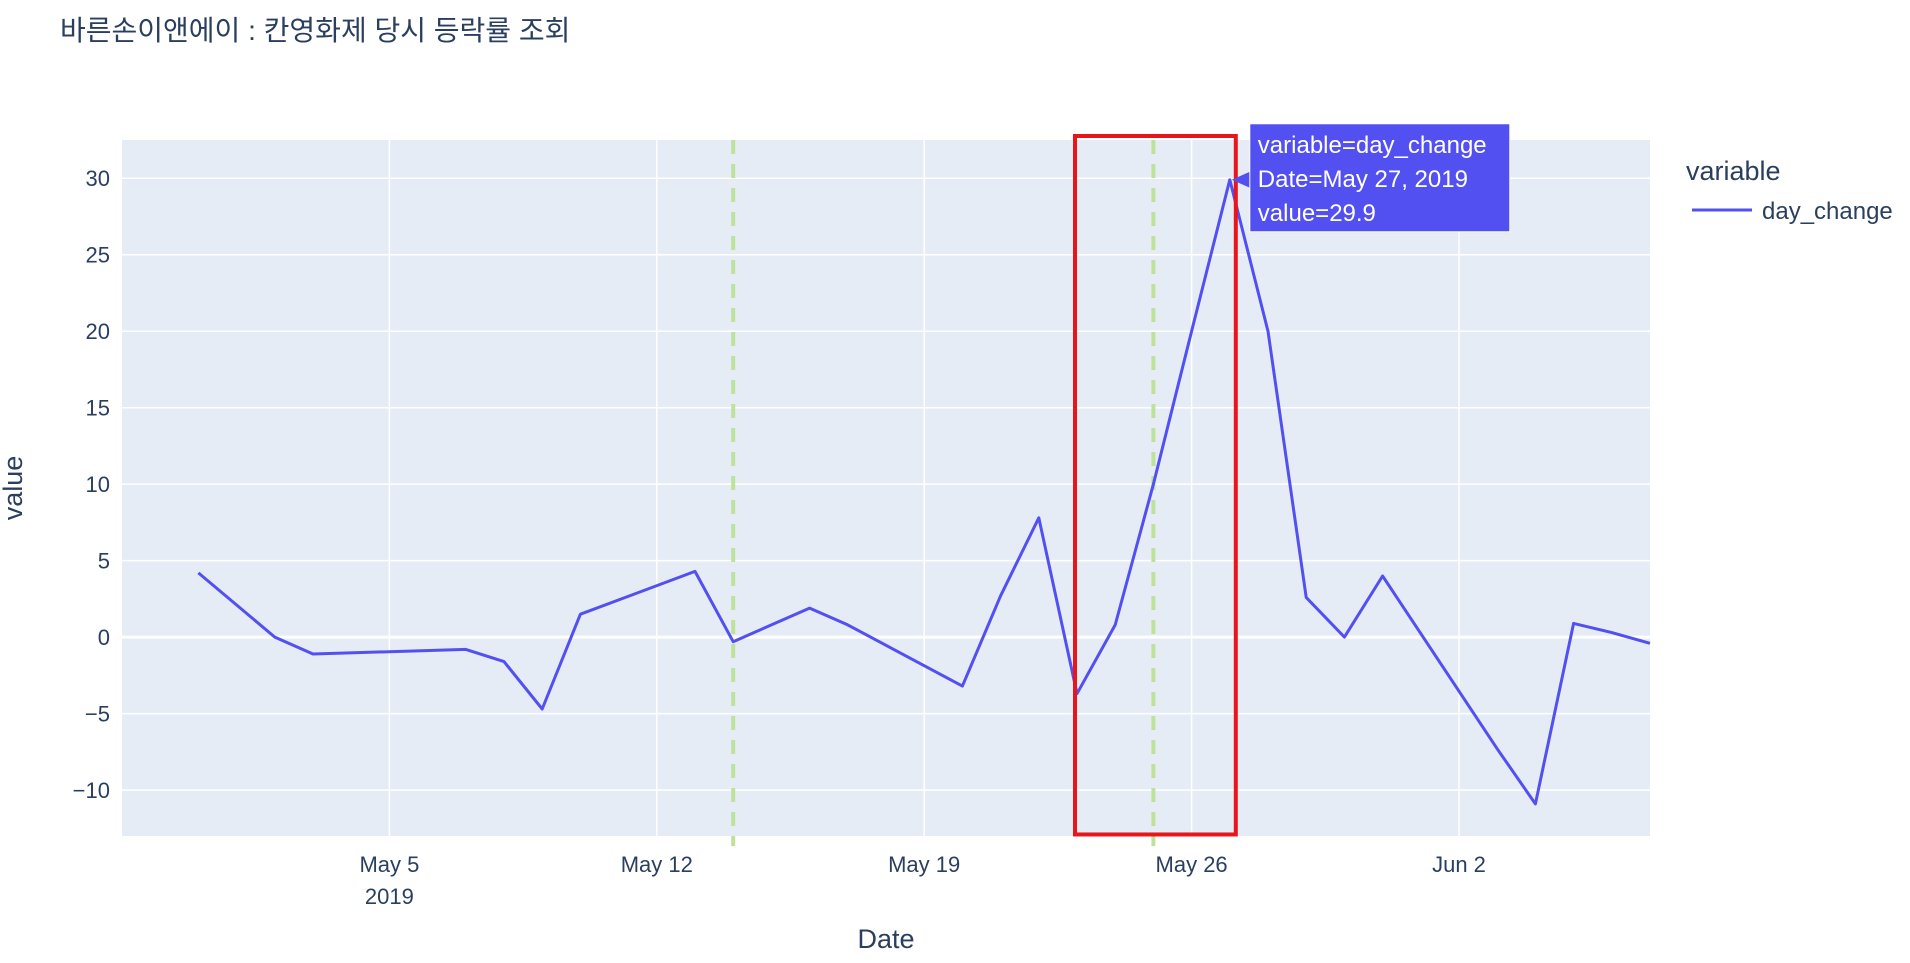  I want to click on y-axis-tick-labels: −10 −5 0 5 10 15 20 25 30, so click(91, 484).